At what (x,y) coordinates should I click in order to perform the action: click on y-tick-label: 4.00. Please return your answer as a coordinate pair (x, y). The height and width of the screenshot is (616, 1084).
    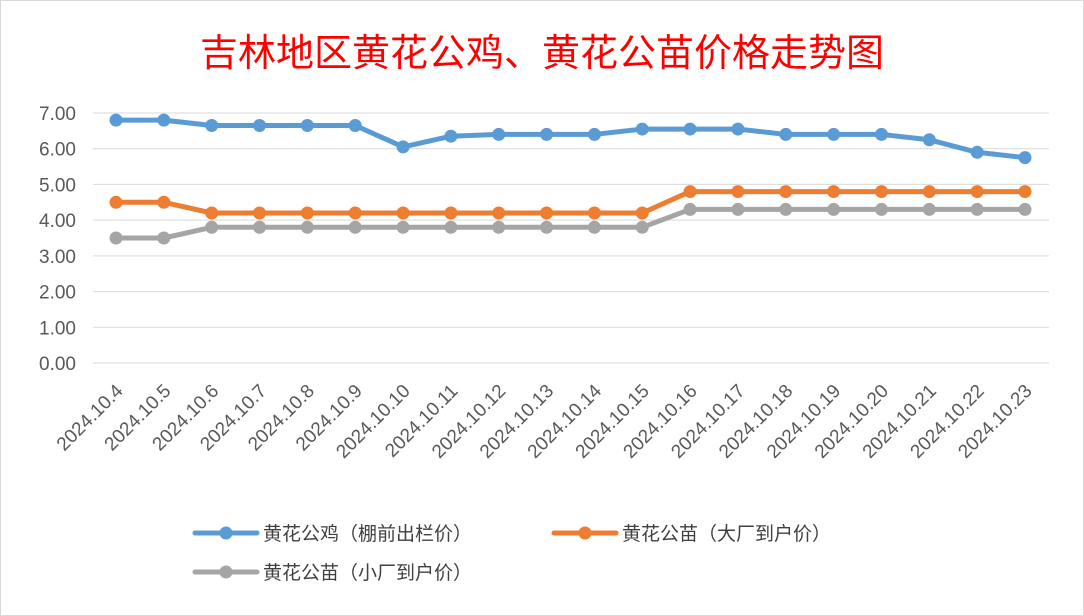
    Looking at the image, I should click on (57, 221).